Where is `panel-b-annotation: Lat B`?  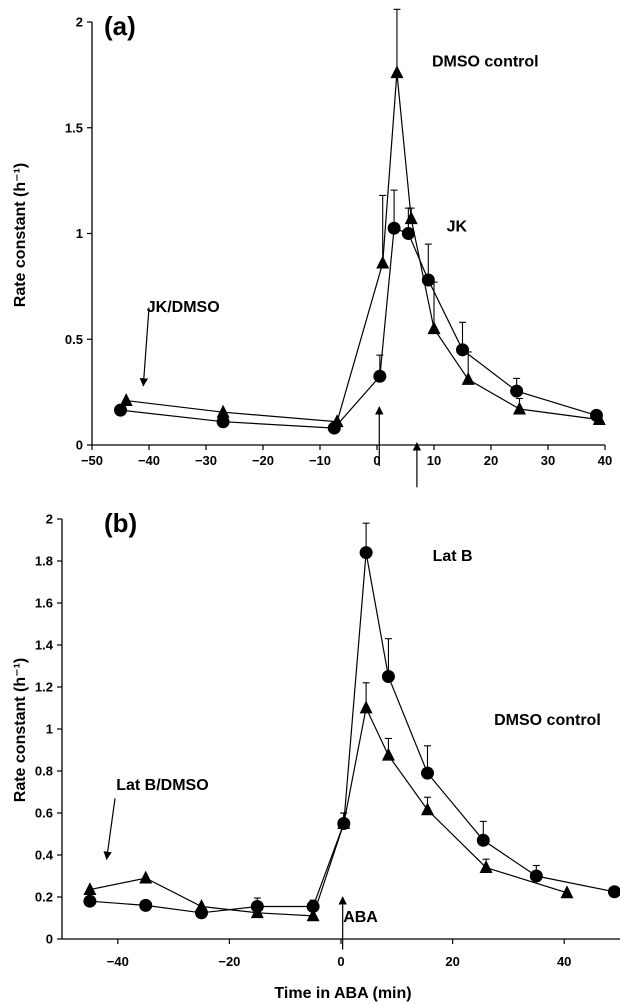 panel-b-annotation: Lat B is located at coordinates (453, 556).